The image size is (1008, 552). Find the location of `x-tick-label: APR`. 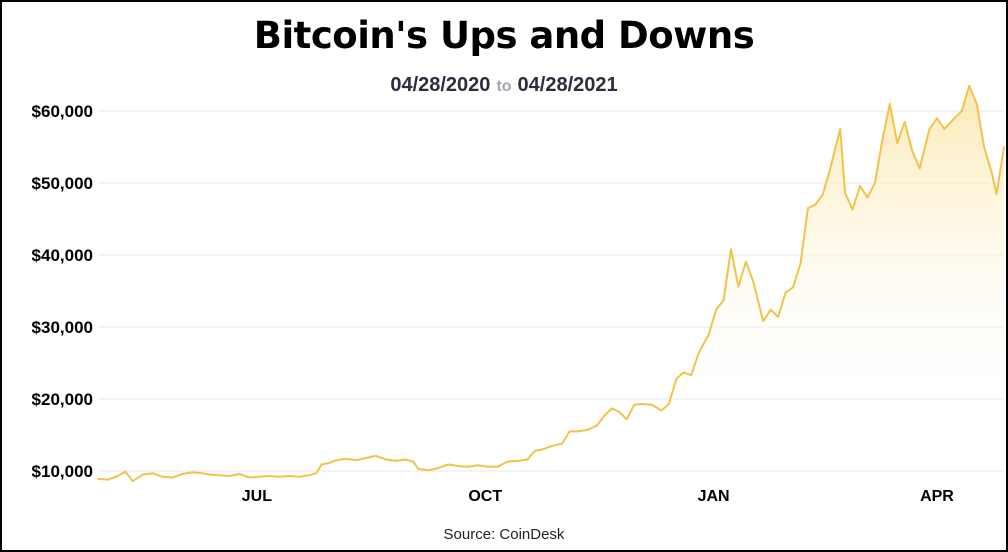

x-tick-label: APR is located at coordinates (937, 496).